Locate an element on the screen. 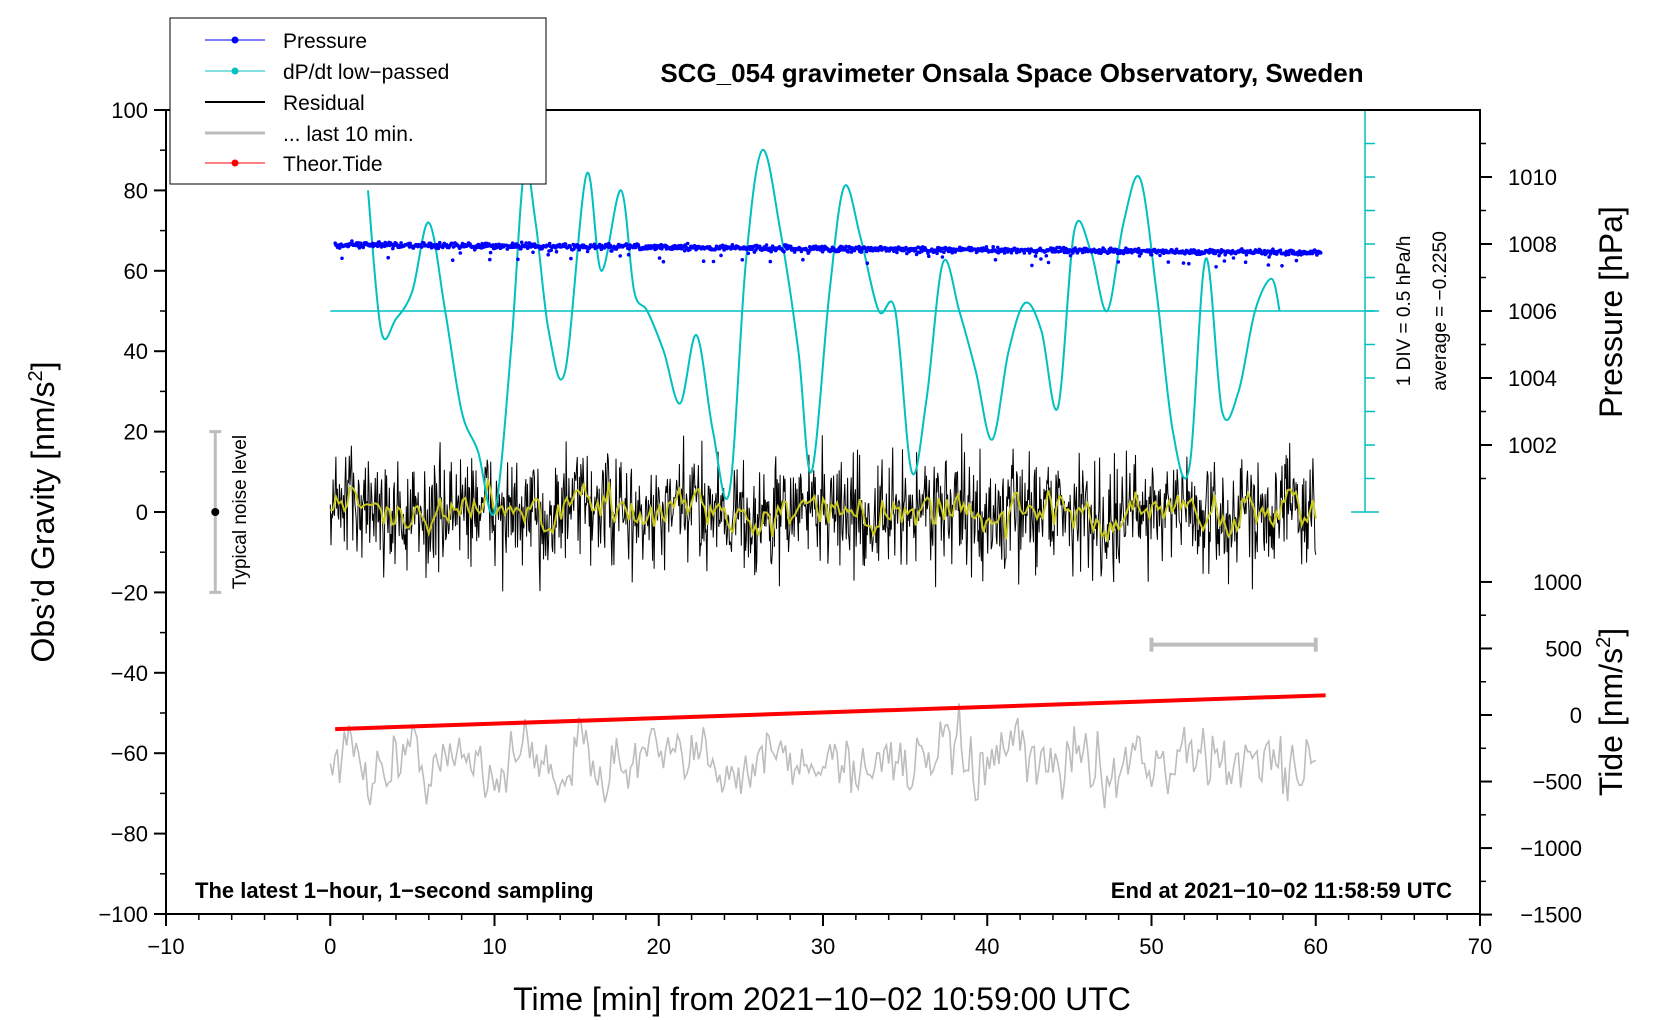 The image size is (1660, 1020). legend-item-theor-tide: Theor.Tide is located at coordinates (294, 164).